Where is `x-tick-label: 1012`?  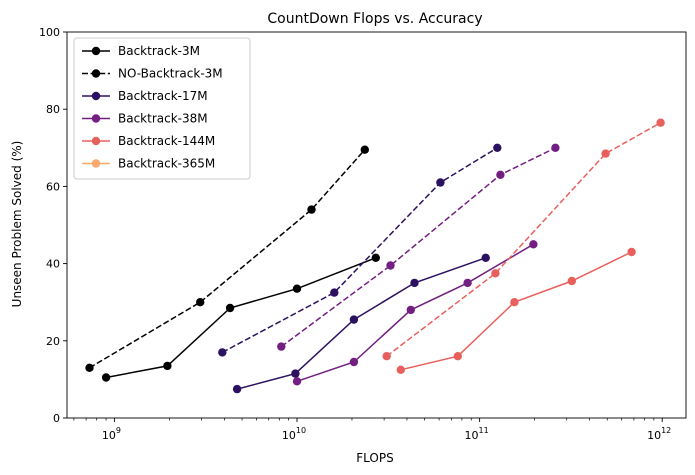 x-tick-label: 1012 is located at coordinates (659, 434).